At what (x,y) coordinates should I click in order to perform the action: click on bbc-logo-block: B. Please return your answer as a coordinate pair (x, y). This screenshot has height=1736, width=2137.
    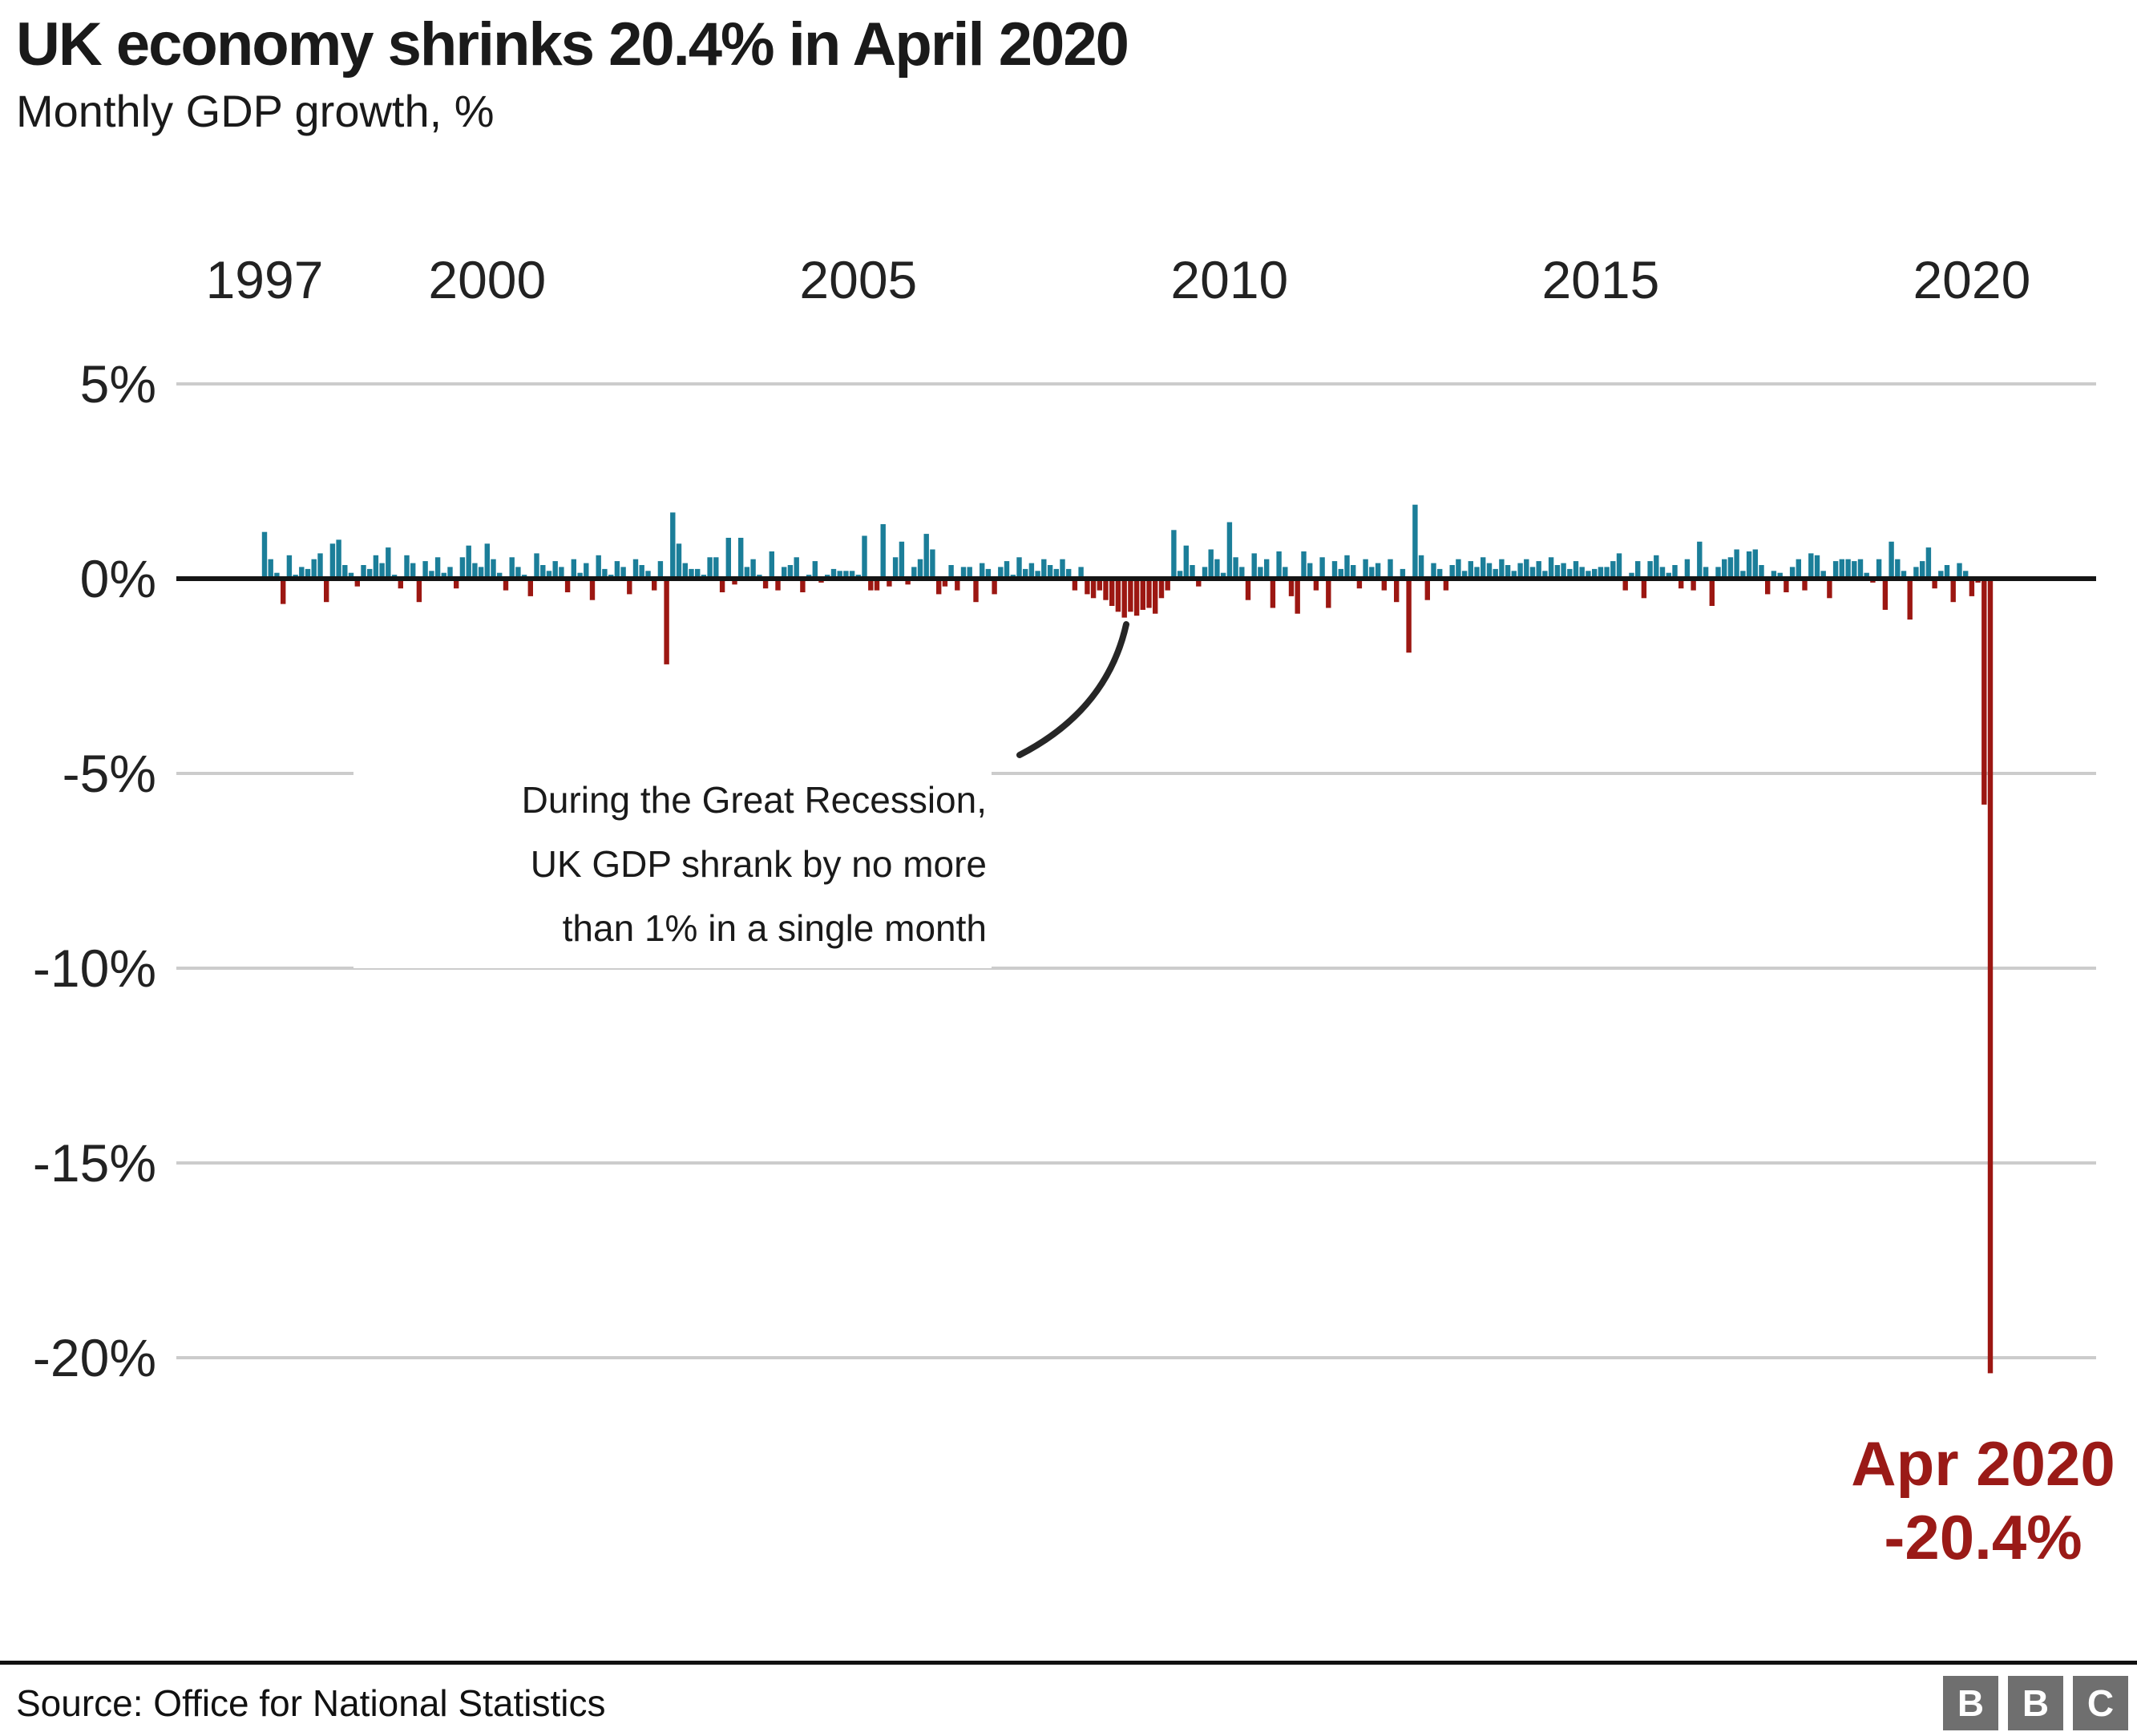
    Looking at the image, I should click on (2036, 1703).